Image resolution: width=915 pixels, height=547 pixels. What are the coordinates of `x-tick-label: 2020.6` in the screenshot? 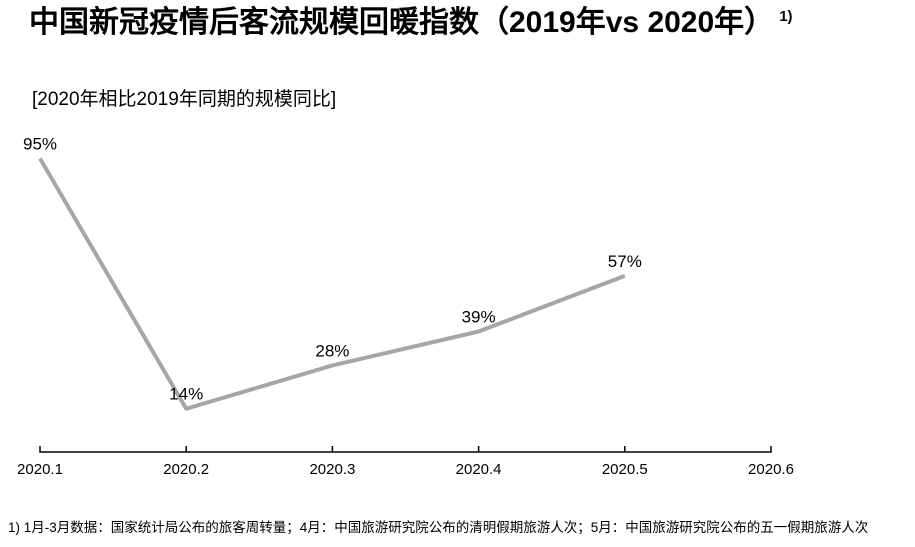 It's located at (771, 469).